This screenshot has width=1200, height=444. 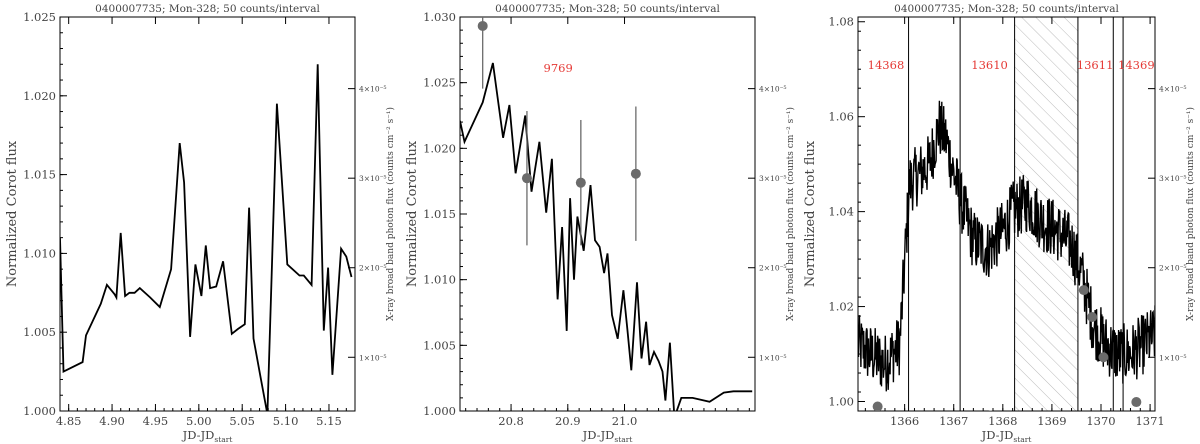 I want to click on x-tick-label: 5.10, so click(x=286, y=421).